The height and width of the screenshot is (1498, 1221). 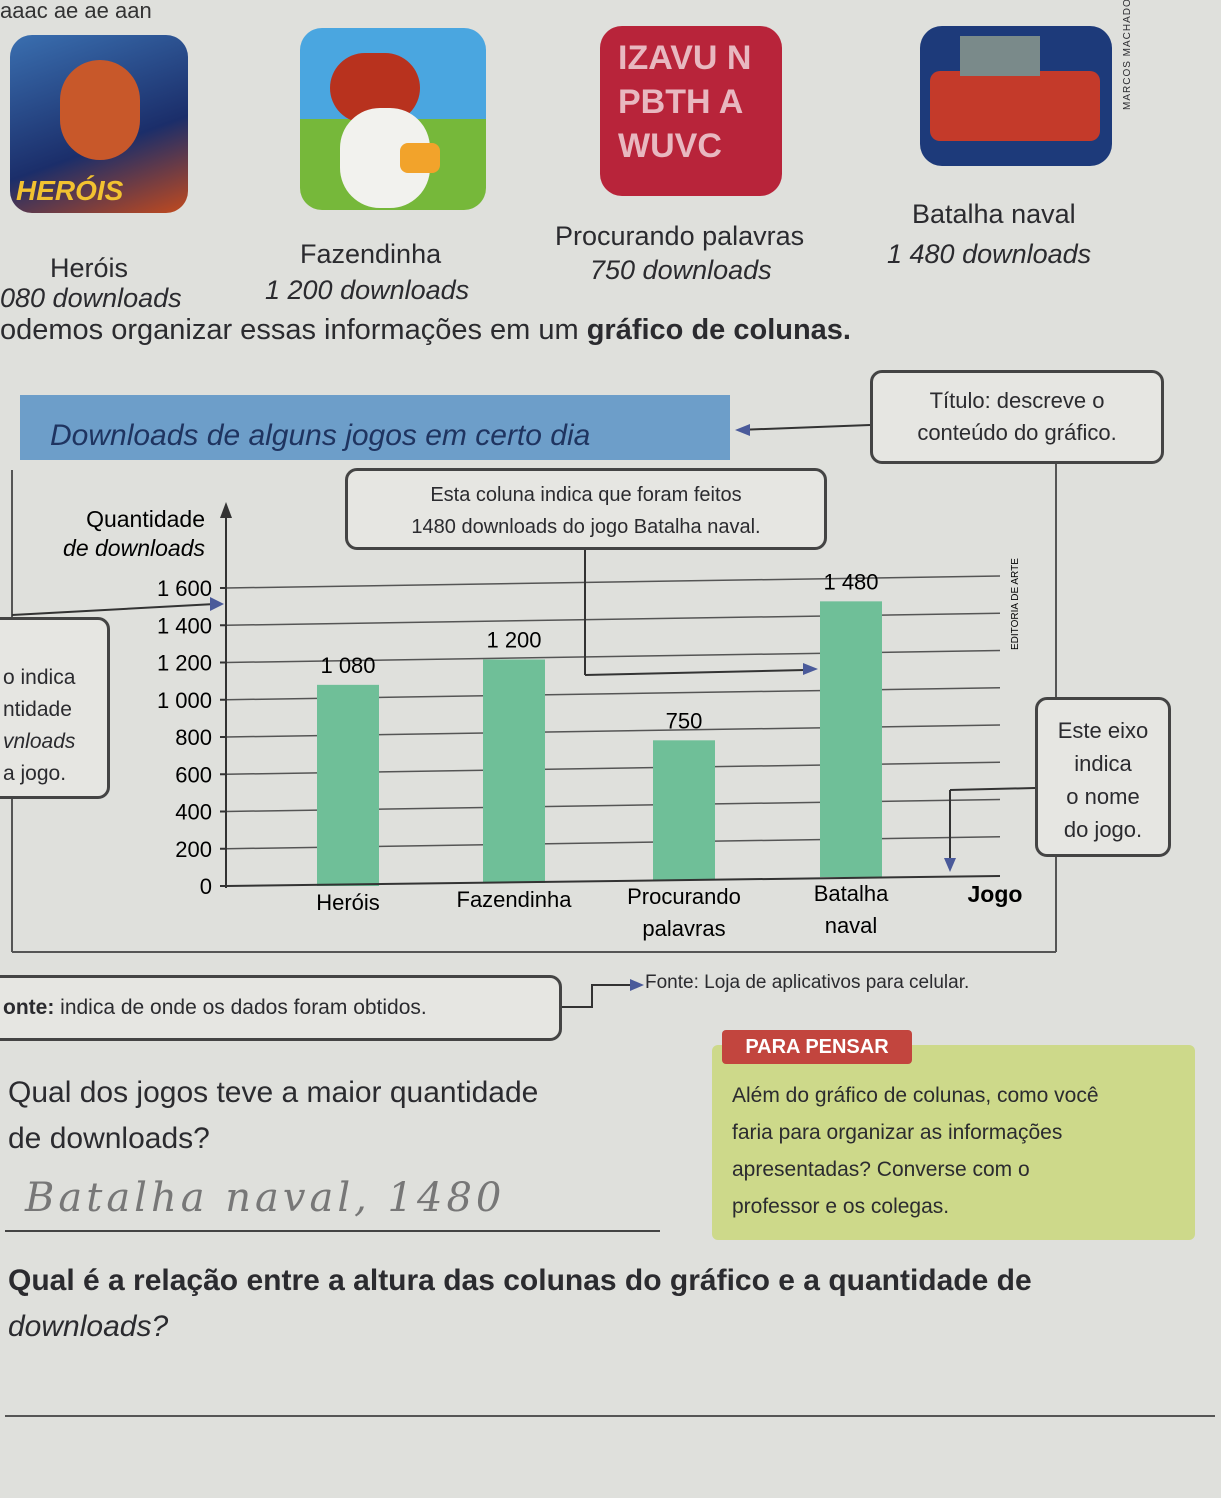 What do you see at coordinates (680, 236) in the screenshot?
I see `game-name-procurando: Procurando palavras` at bounding box center [680, 236].